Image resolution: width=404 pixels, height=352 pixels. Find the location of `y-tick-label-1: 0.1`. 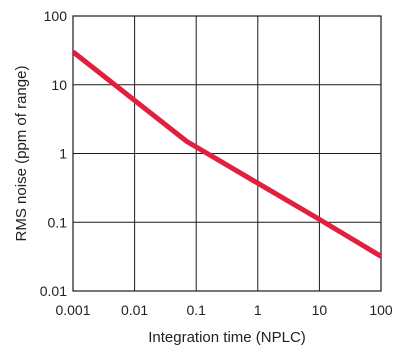

y-tick-label-1: 0.1 is located at coordinates (58, 222).